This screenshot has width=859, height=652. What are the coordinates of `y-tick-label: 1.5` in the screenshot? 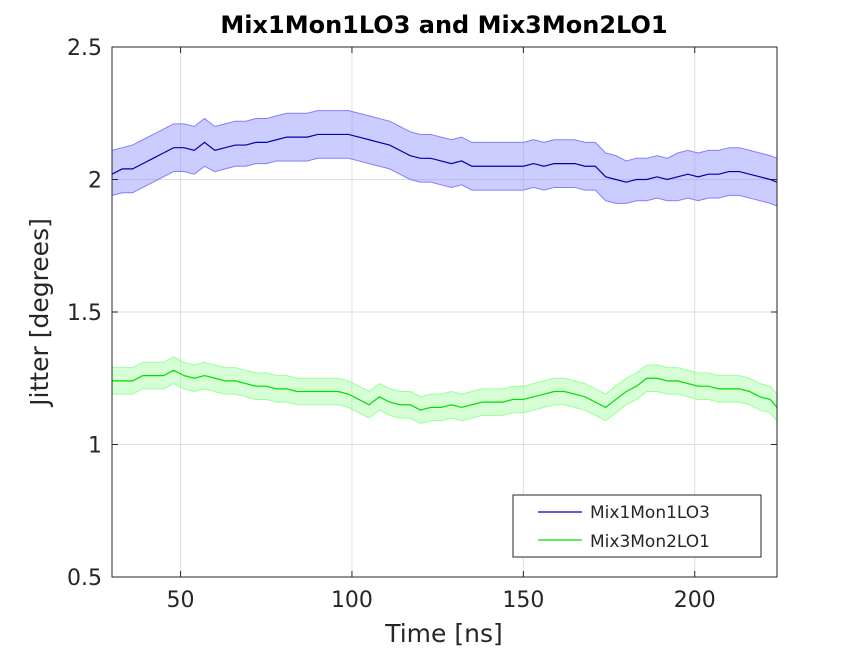 It's located at (84, 313).